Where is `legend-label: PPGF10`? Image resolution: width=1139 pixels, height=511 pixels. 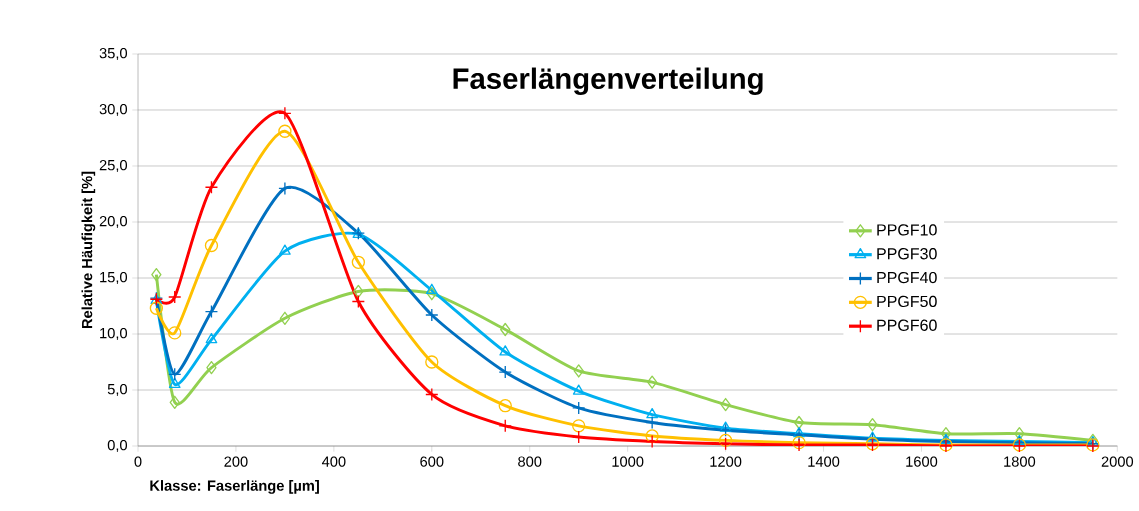 legend-label: PPGF10 is located at coordinates (907, 230).